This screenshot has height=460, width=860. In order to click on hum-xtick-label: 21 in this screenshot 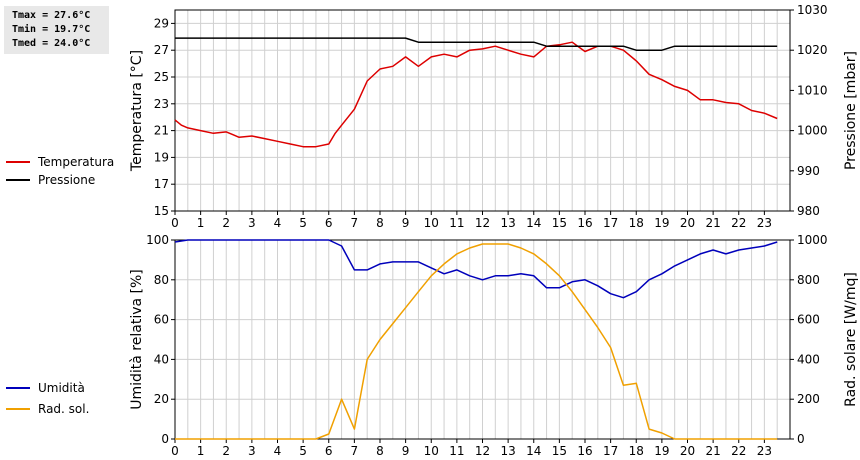, I will do `click(712, 451)`.